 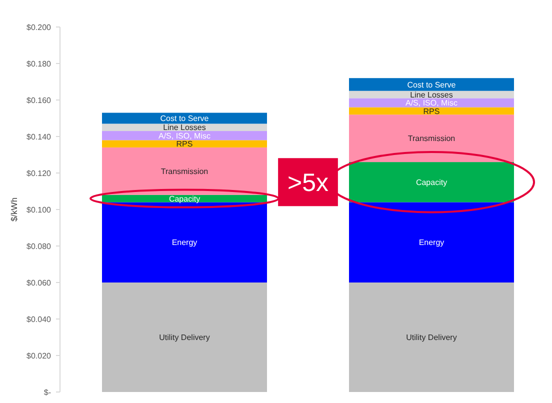 What do you see at coordinates (39, 355) in the screenshot?
I see `y-tick-label: $0.020` at bounding box center [39, 355].